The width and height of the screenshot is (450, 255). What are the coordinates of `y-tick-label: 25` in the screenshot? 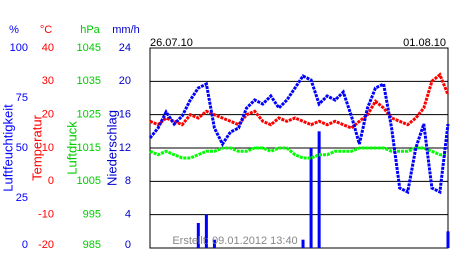 It's located at (22, 198).